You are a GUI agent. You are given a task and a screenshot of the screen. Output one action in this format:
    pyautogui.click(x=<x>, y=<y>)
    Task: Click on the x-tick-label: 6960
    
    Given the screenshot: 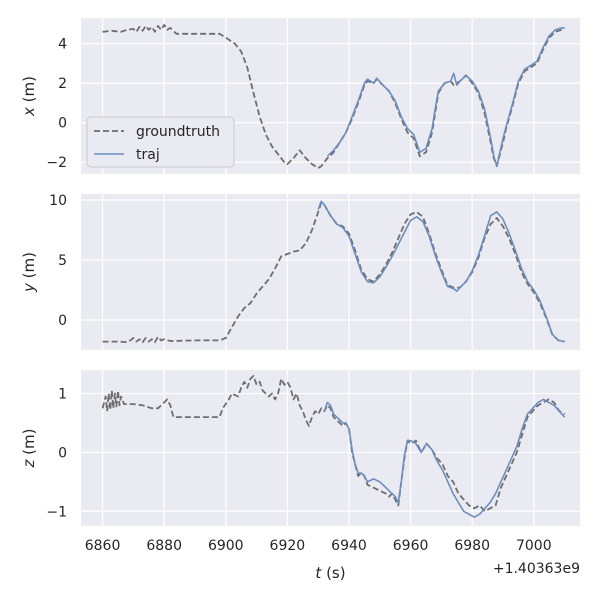 What is the action you would take?
    pyautogui.click(x=411, y=546)
    